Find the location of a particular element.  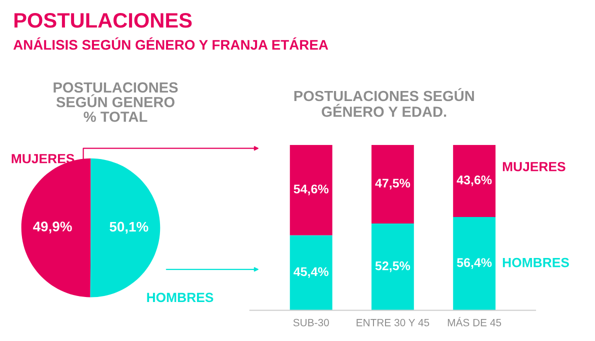

slice-label: MUJERES is located at coordinates (43, 159).